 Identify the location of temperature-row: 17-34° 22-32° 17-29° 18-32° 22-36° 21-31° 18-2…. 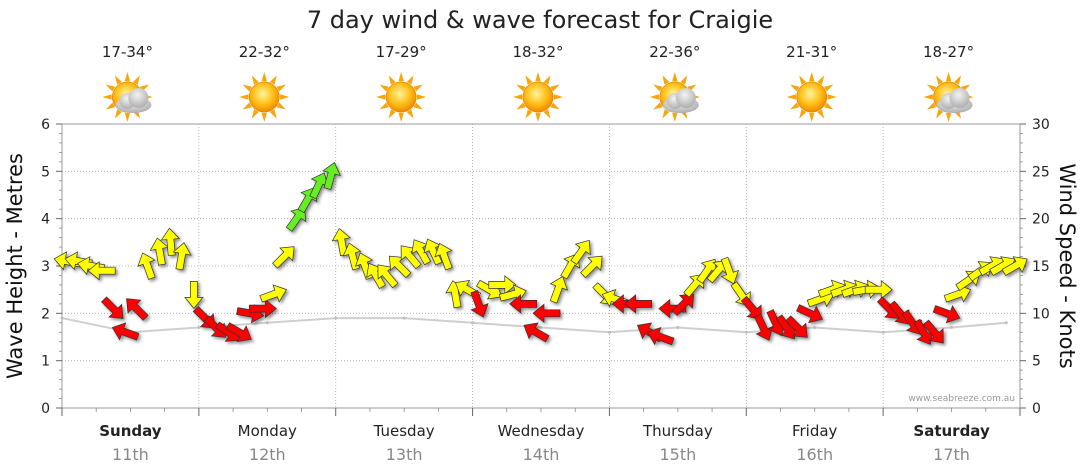
(538, 52).